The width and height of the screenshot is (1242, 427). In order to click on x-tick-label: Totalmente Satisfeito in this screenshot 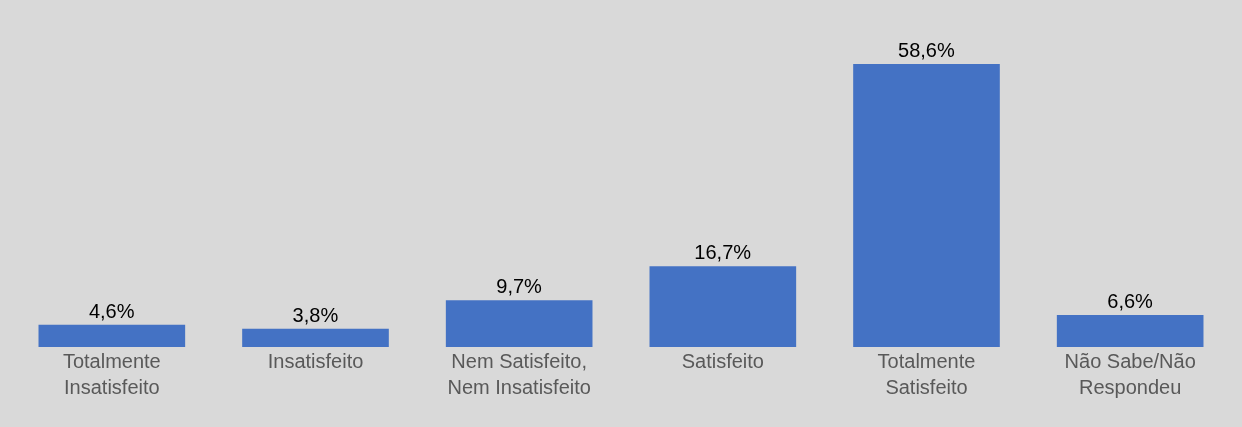, I will do `click(926, 374)`.